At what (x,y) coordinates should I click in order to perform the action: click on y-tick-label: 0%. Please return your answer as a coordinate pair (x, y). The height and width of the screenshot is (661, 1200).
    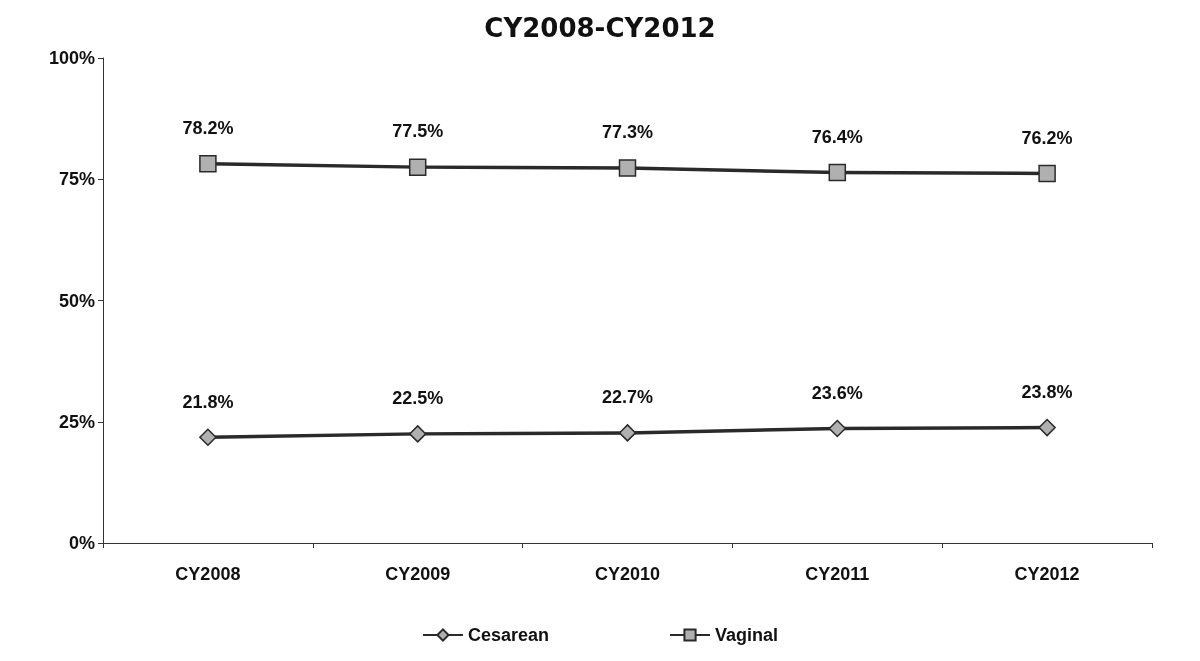
    Looking at the image, I should click on (81, 543).